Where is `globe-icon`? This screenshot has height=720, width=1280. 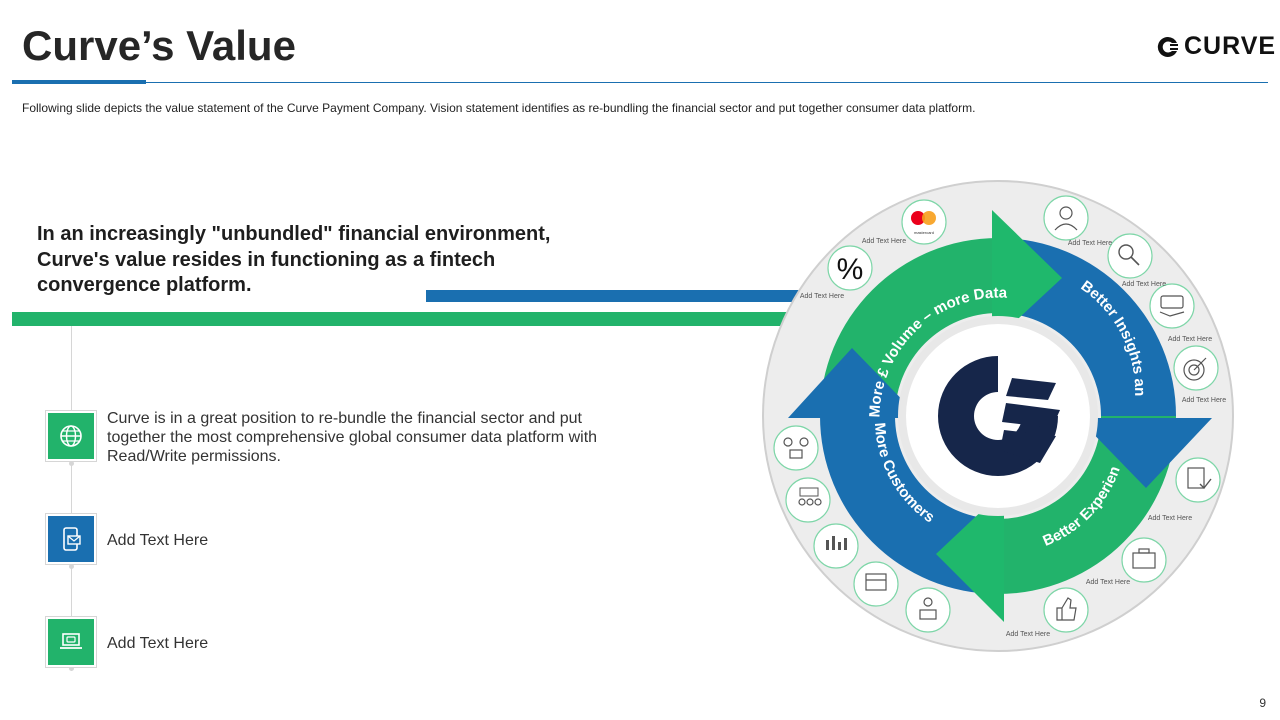 globe-icon is located at coordinates (71, 436).